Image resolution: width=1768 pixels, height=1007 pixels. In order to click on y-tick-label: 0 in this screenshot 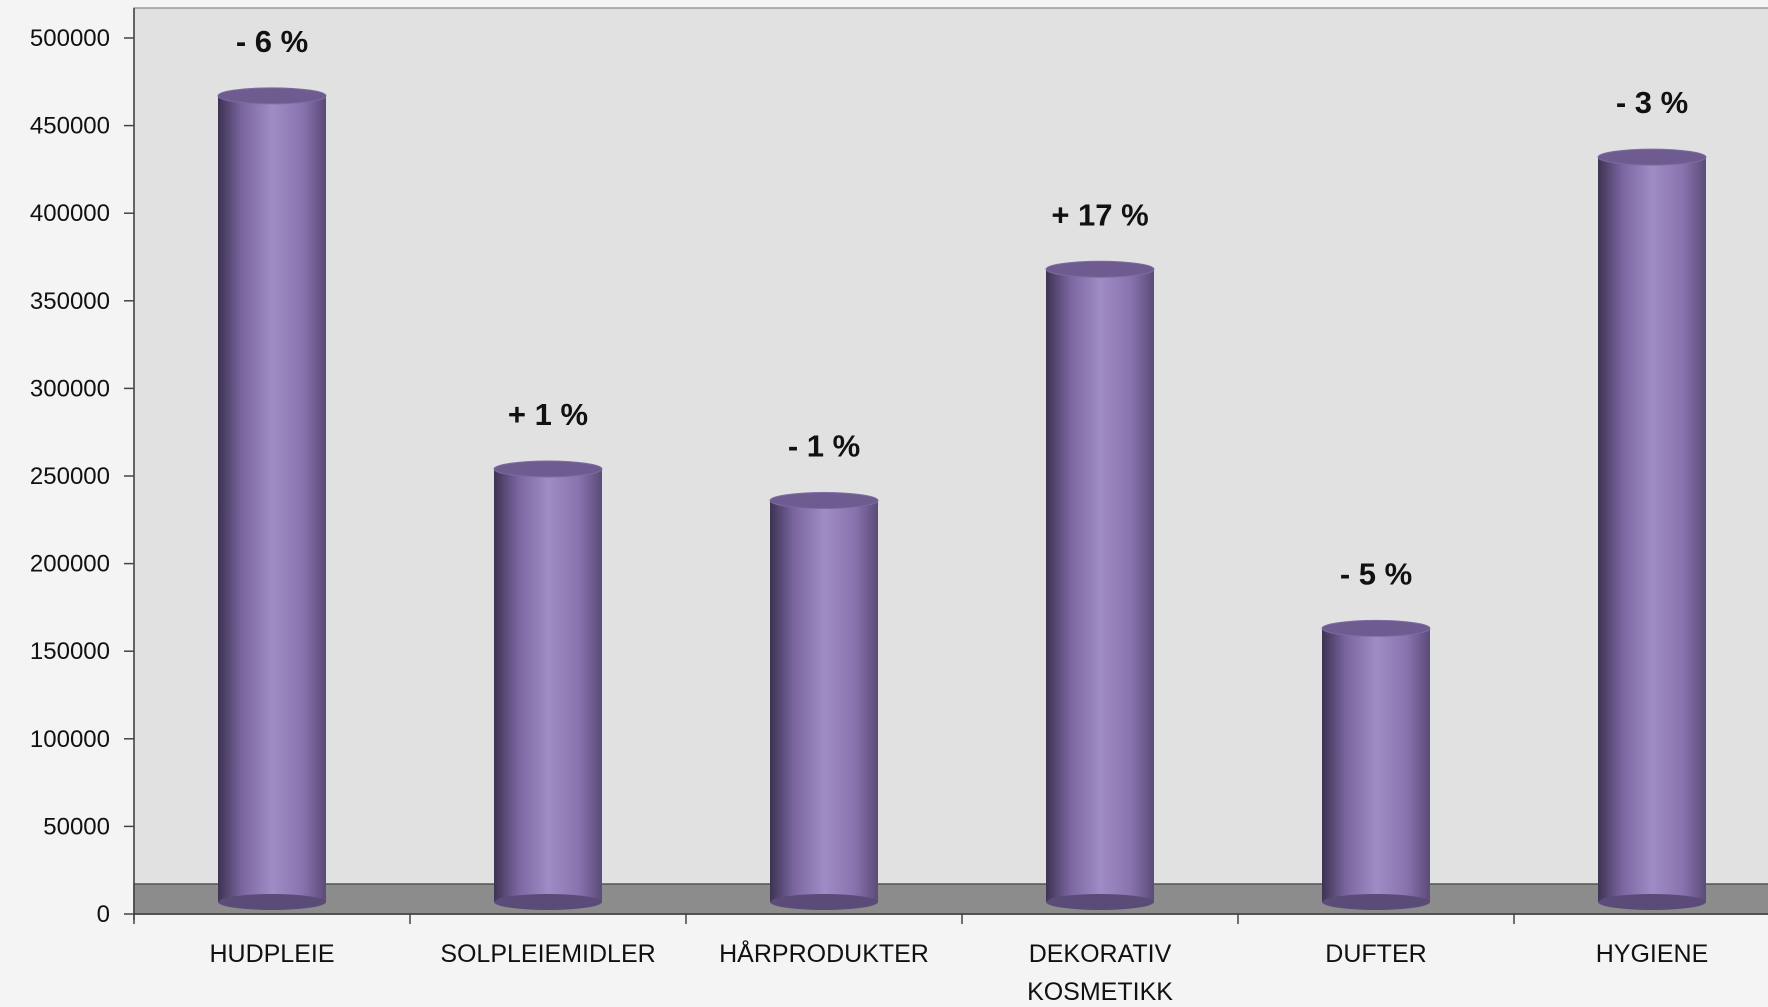, I will do `click(103, 914)`.